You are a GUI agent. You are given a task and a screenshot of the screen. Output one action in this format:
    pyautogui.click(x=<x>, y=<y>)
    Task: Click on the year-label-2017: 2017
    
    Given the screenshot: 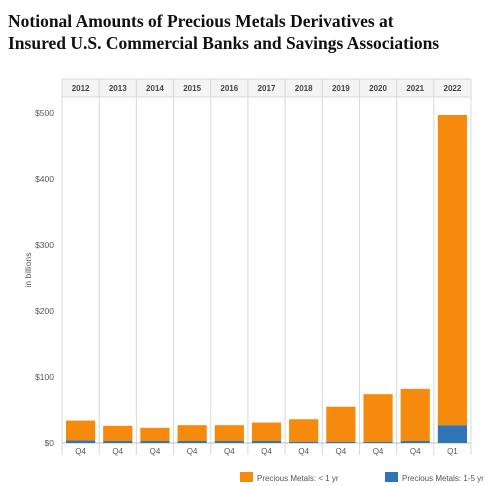 What is the action you would take?
    pyautogui.click(x=267, y=88)
    